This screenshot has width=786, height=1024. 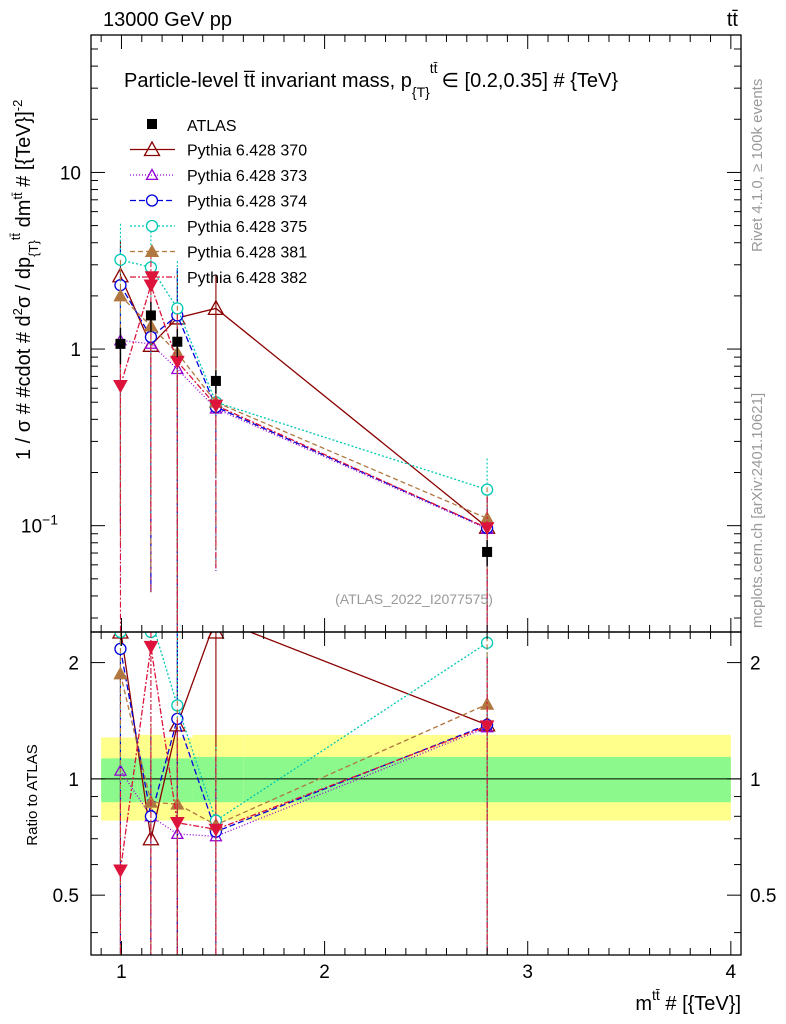 I want to click on analysis-watermark: (ATLAS_2022_I2077575), so click(x=414, y=599).